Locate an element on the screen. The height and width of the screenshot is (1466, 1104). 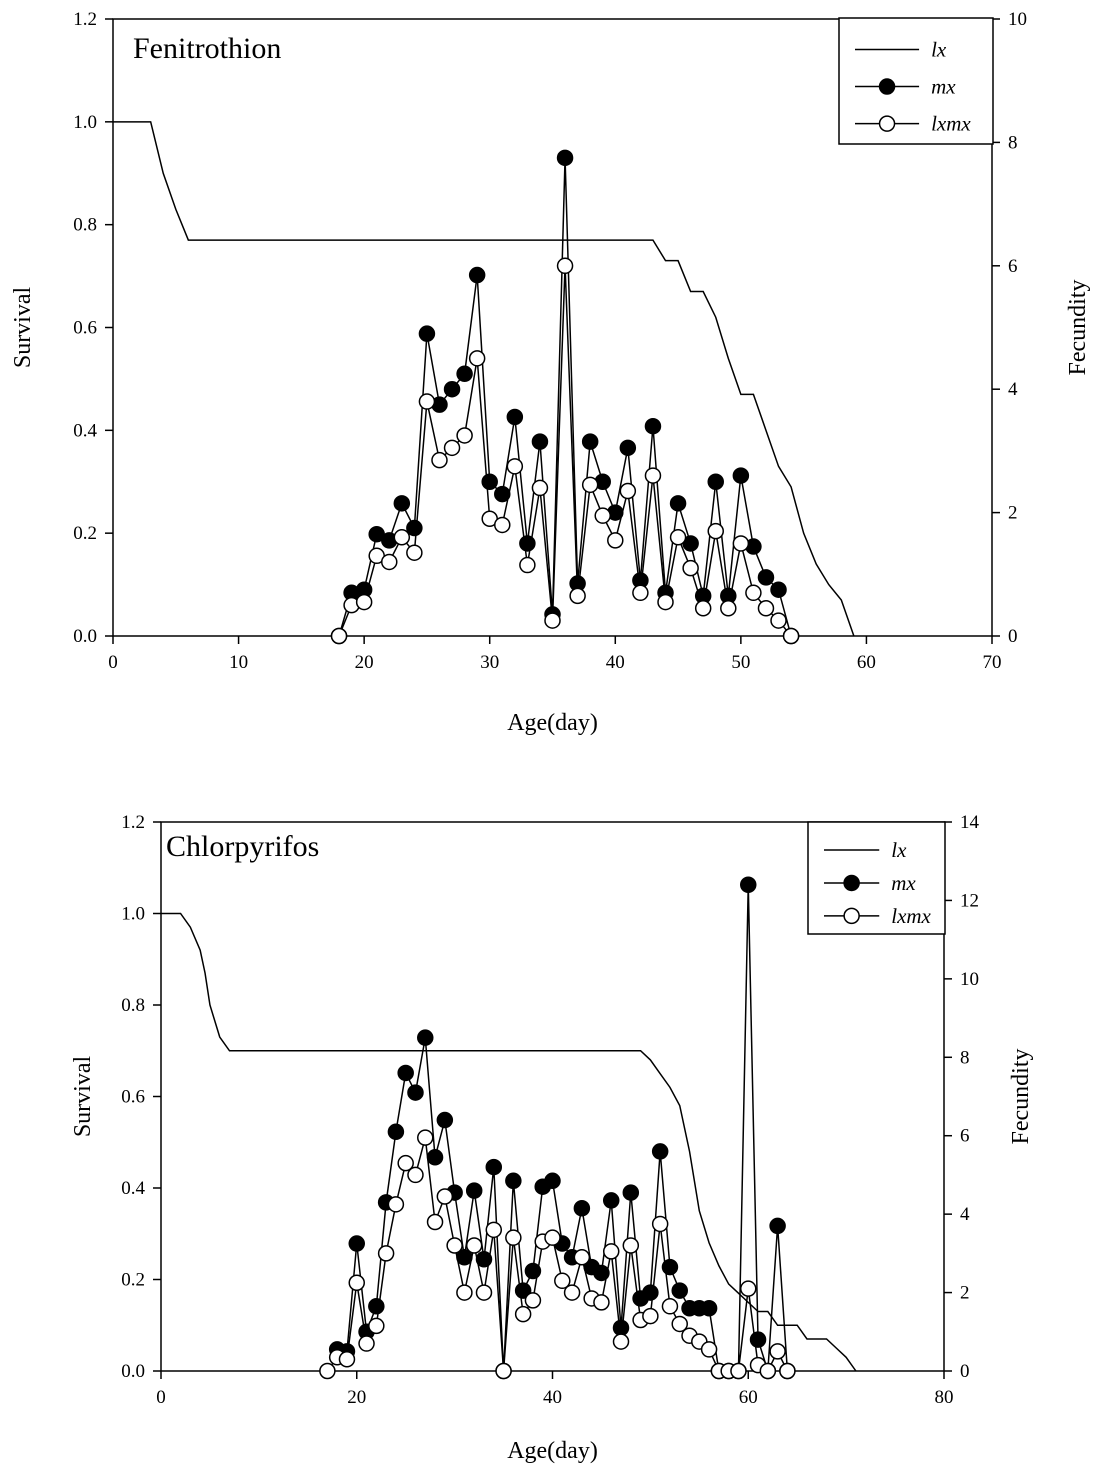
y2-tick-label: 8 is located at coordinates (1013, 142).